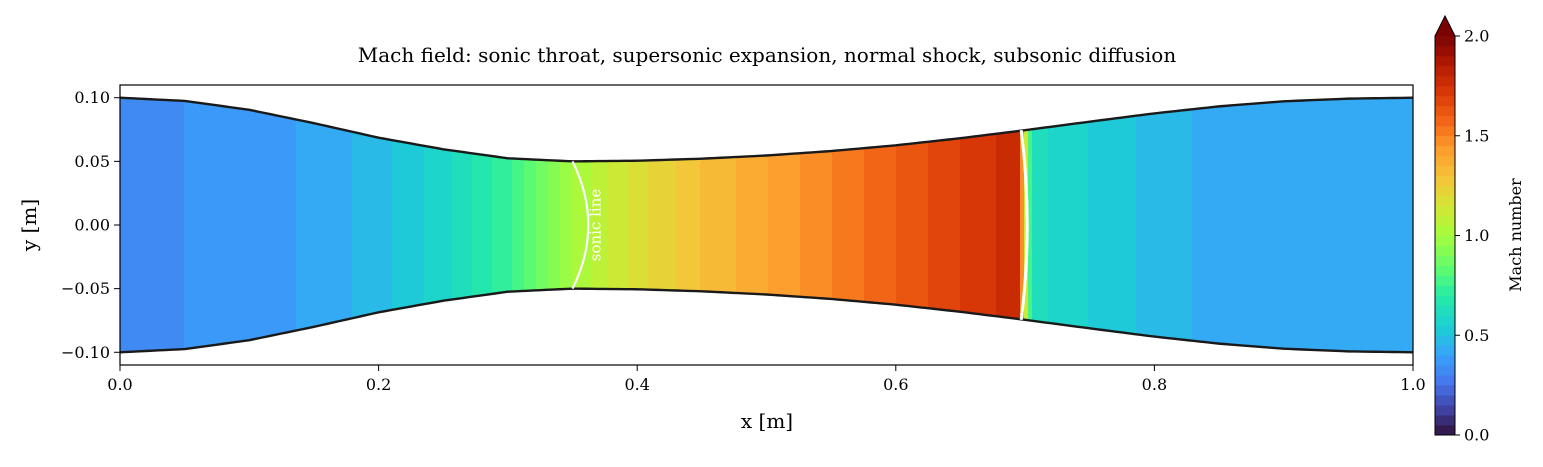  What do you see at coordinates (1479, 229) in the screenshot?
I see `colorbar: 0.0 0.5 1.0 1.5 2.0 Mach number` at bounding box center [1479, 229].